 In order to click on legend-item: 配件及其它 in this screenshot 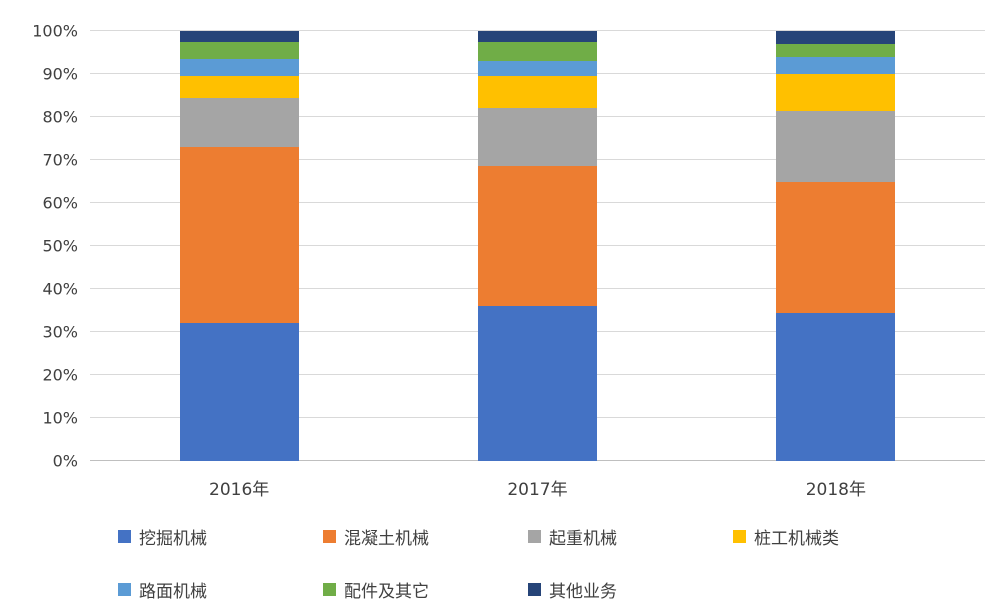, I will do `click(425, 589)`.